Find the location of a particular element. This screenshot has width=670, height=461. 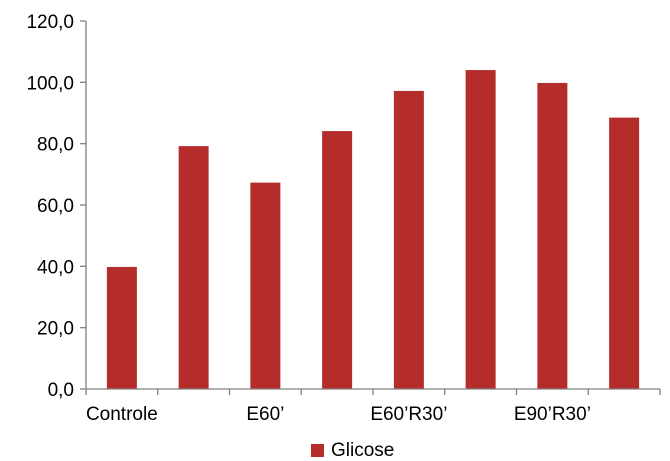

x-tick-label: E90’R30’ is located at coordinates (552, 414).